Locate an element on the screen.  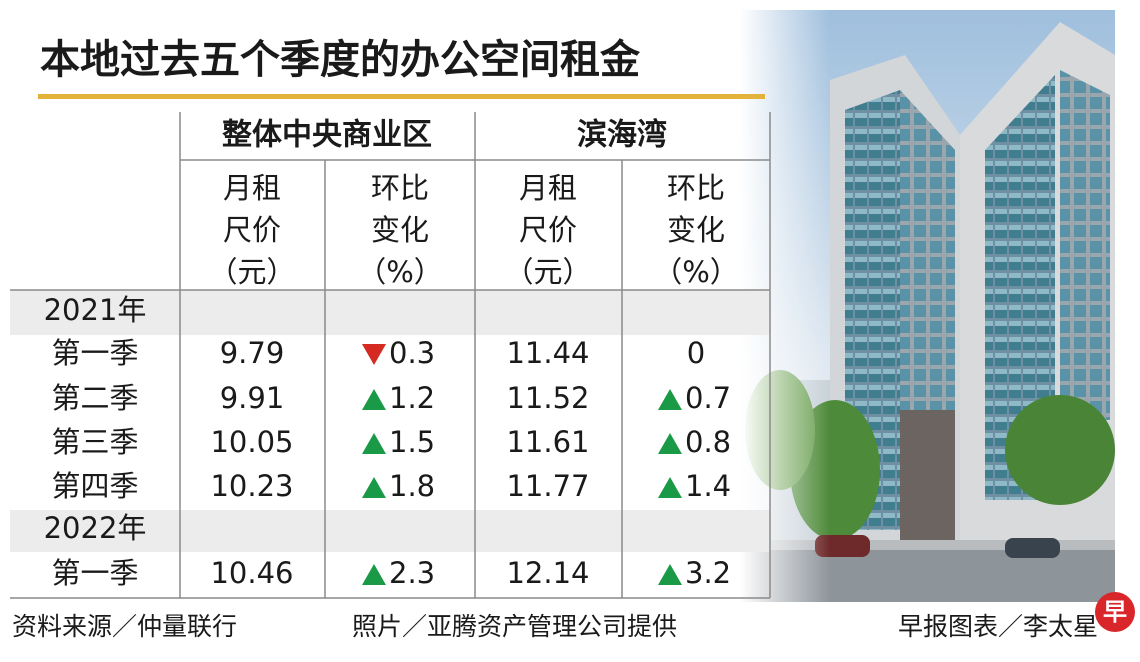
source: 资料来源／仲量联行 is located at coordinates (124, 626).